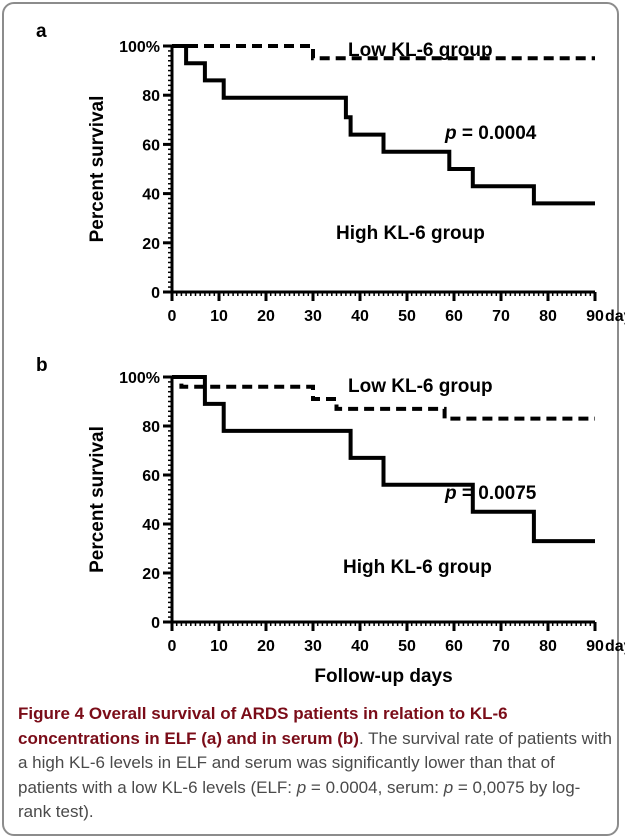 The width and height of the screenshot is (625, 840). I want to click on p-value-annotation: p = 0.0004, so click(490, 133).